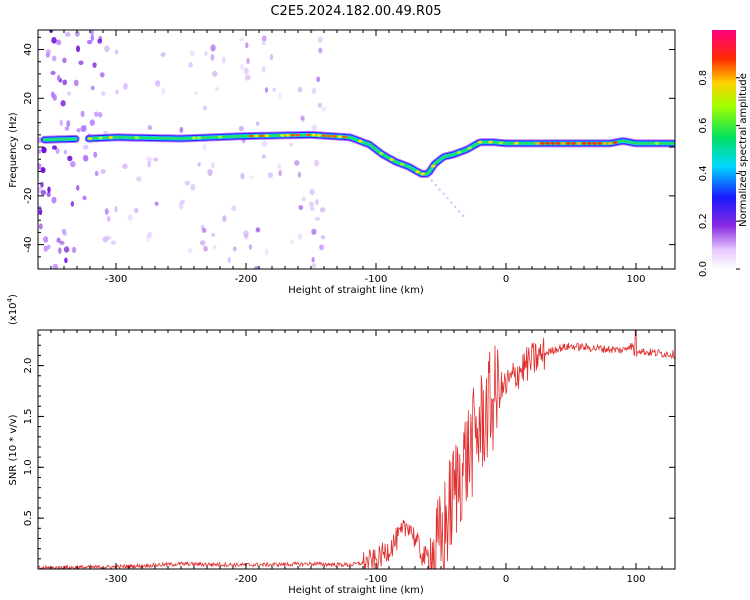  I want to click on colorbar-tick-label: 0.6, so click(703, 126).